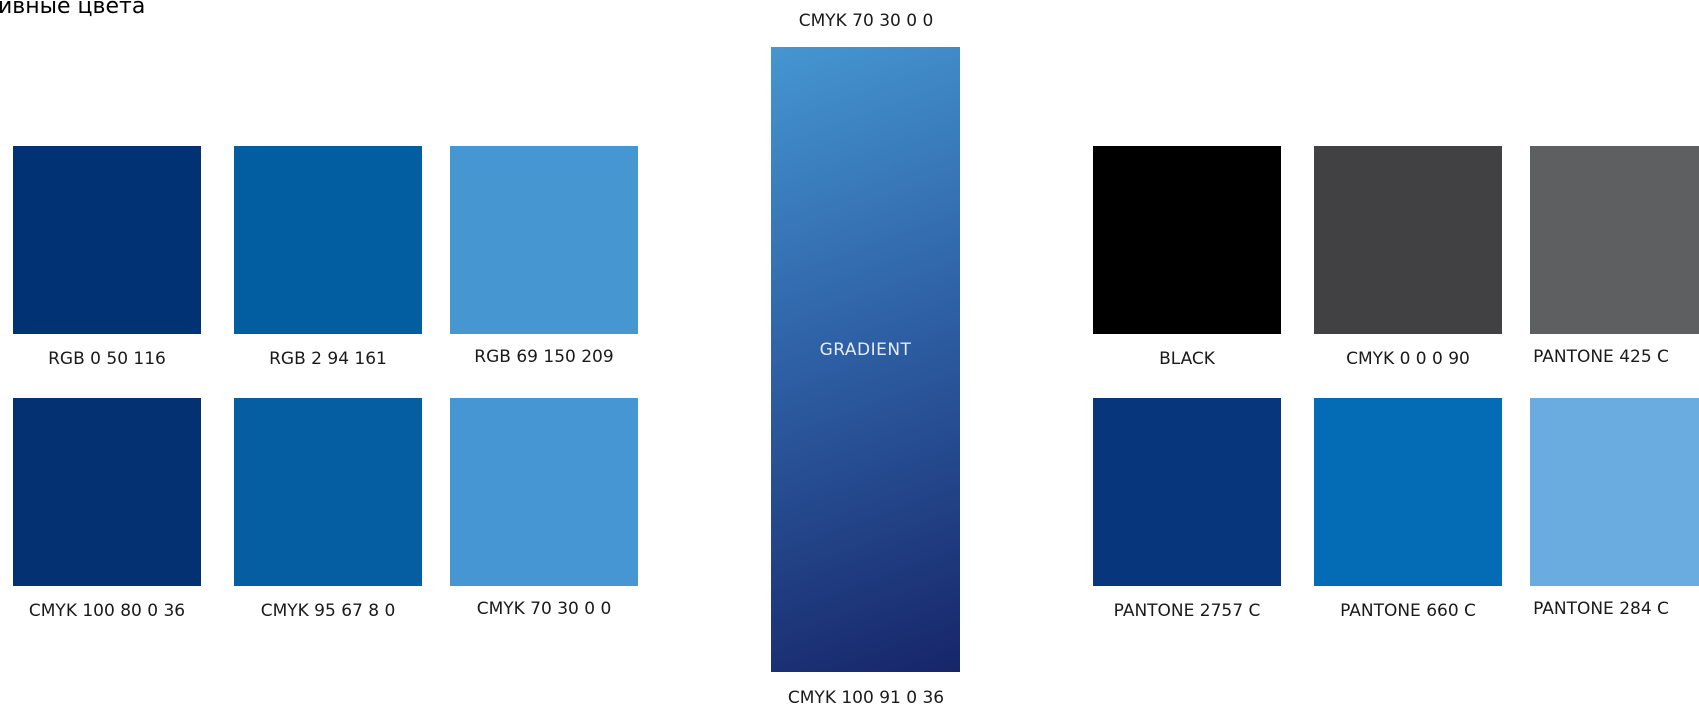  Describe the element at coordinates (1408, 492) in the screenshot. I see `swatch-pantone-660c` at that location.